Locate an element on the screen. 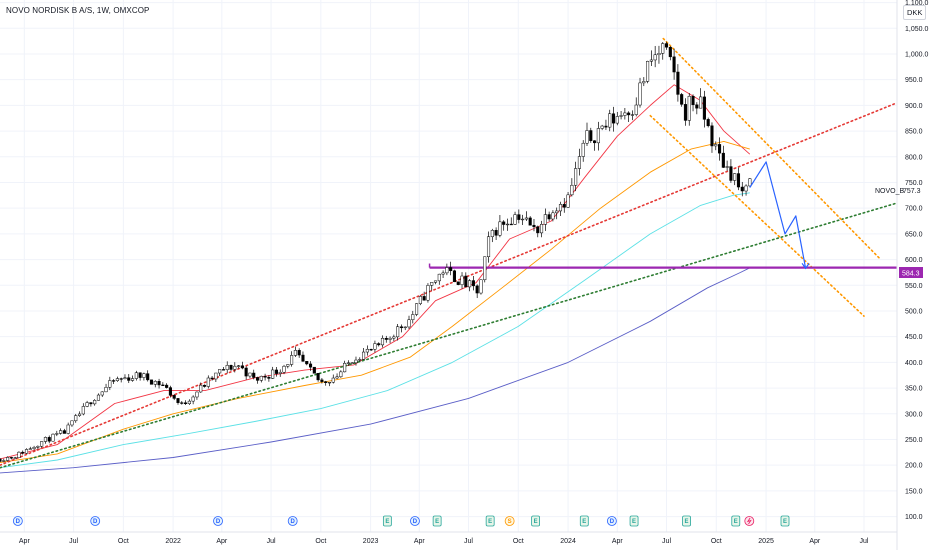 This screenshot has height=550, width=932. price-tick-label: 900.0 is located at coordinates (914, 106).